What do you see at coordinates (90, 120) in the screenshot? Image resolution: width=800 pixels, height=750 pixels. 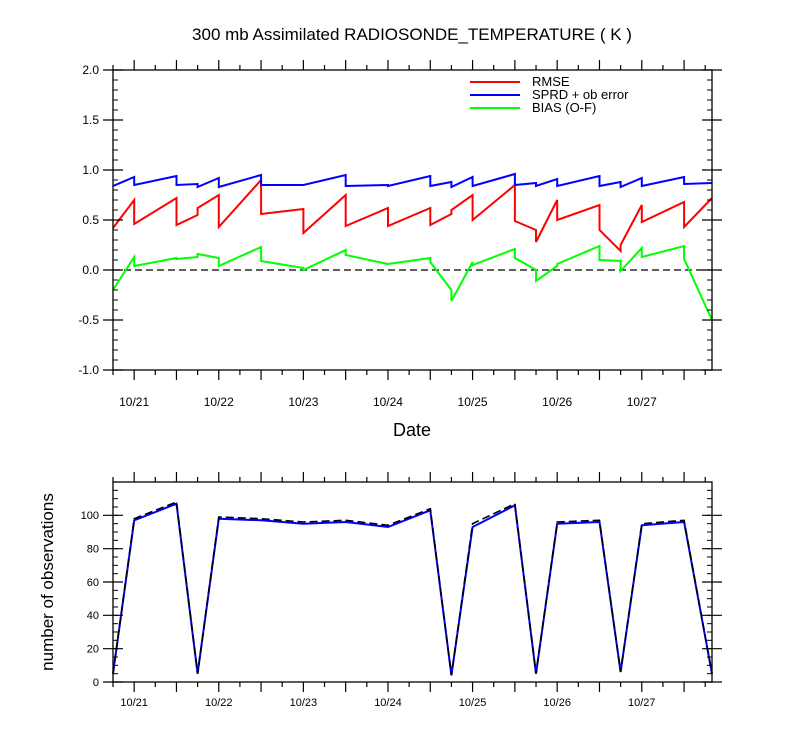 I see `y-tick-label: 1.5` at bounding box center [90, 120].